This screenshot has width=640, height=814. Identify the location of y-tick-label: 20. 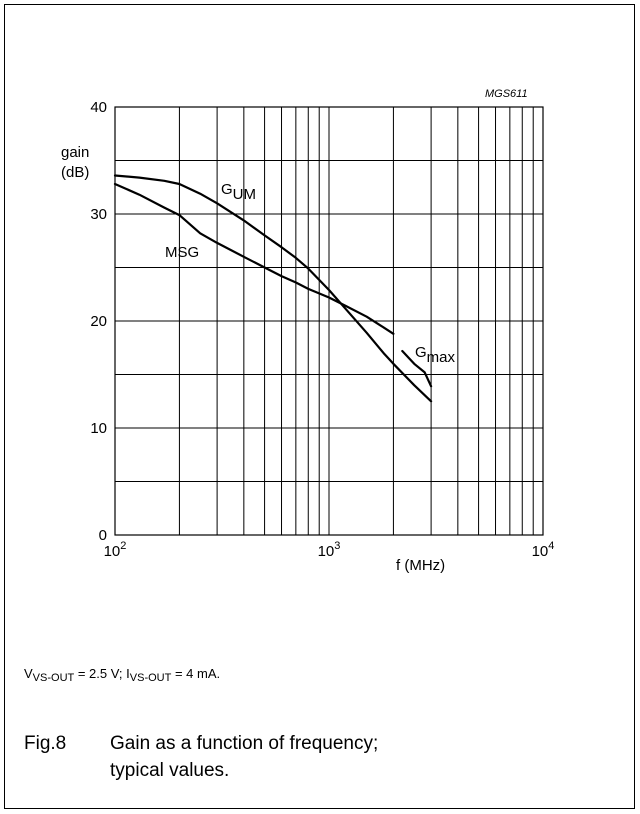
(98, 321).